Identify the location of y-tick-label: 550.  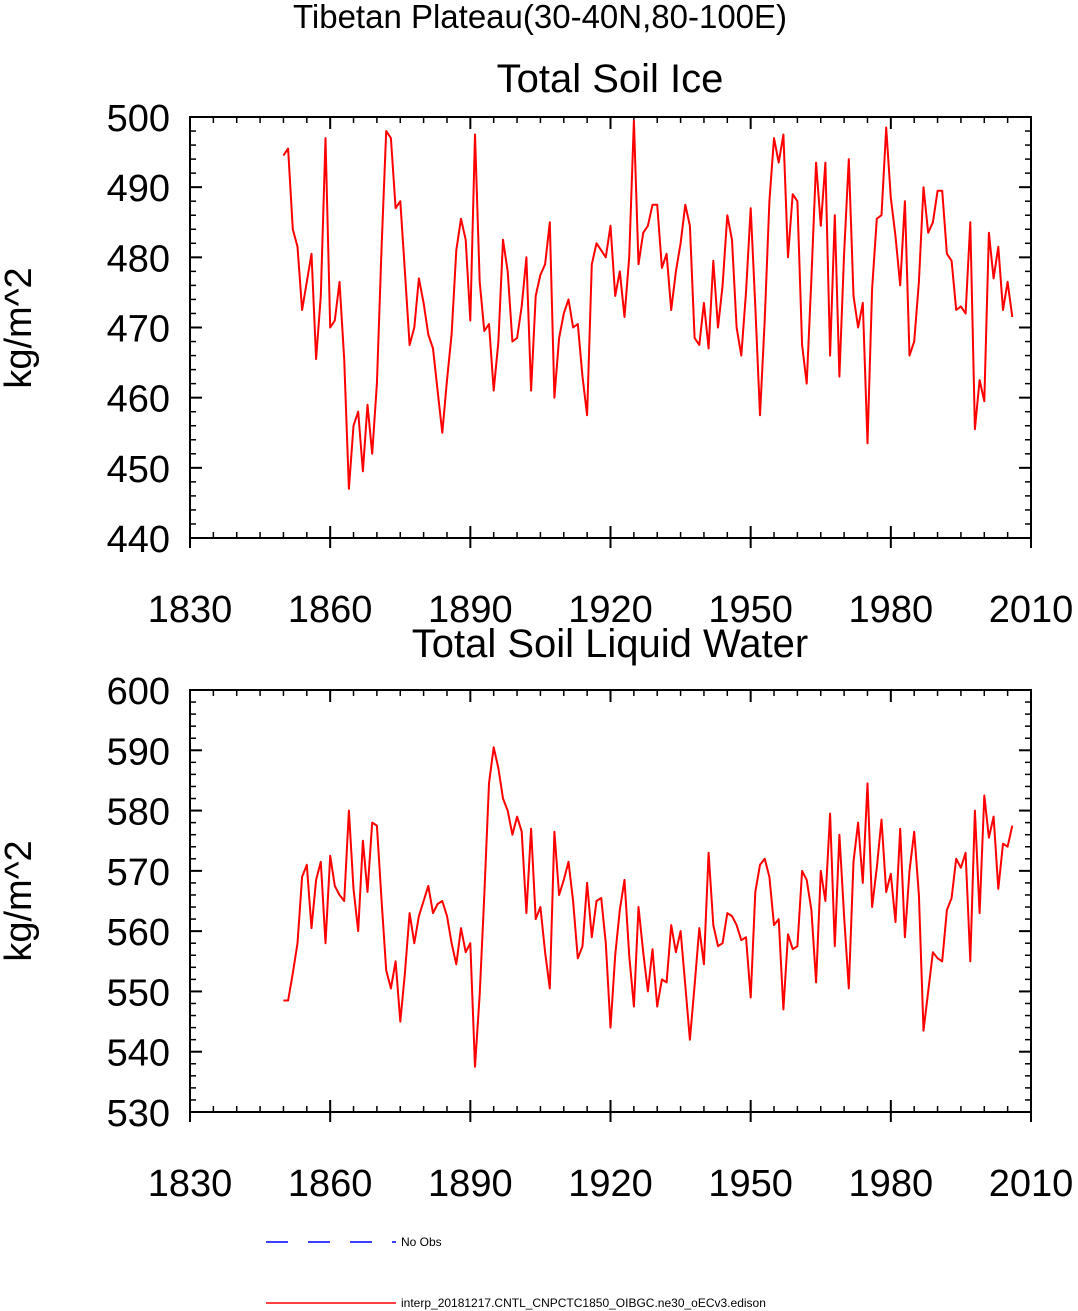
(138, 993).